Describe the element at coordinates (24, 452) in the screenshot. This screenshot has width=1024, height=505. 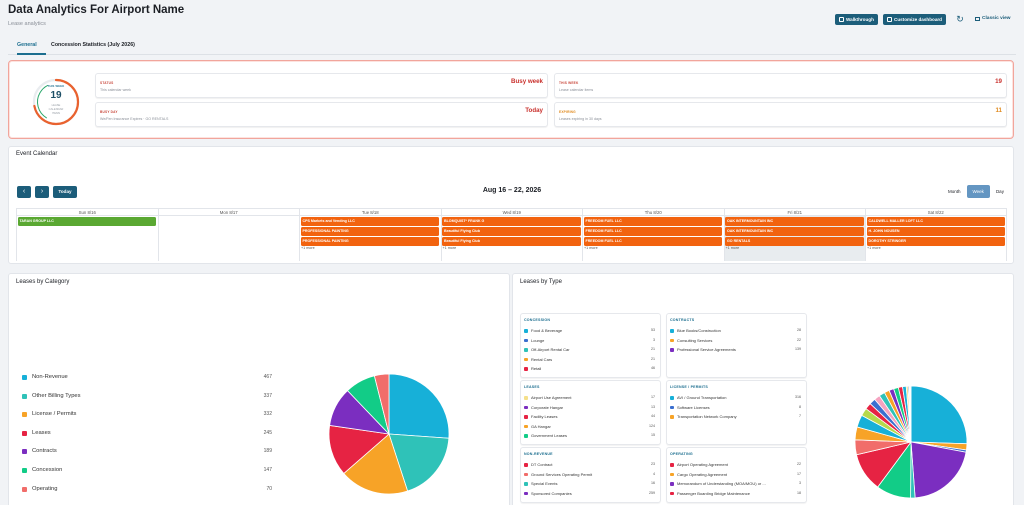
I see `legend-swatch` at that location.